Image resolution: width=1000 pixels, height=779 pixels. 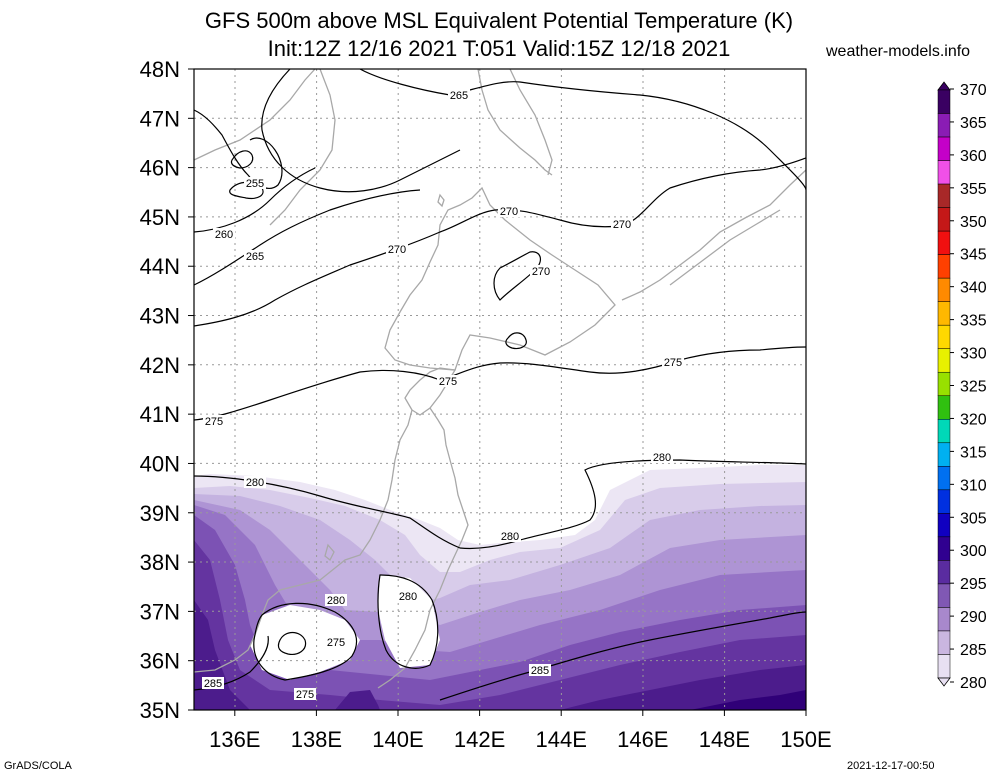 I want to click on lon-tick-label: 144E, so click(x=561, y=739).